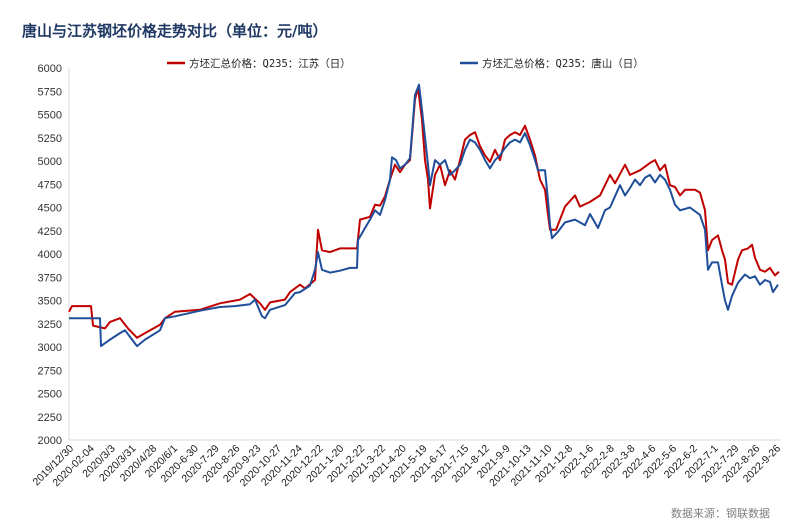  What do you see at coordinates (50, 185) in the screenshot?
I see `y-tick-label: 4750` at bounding box center [50, 185].